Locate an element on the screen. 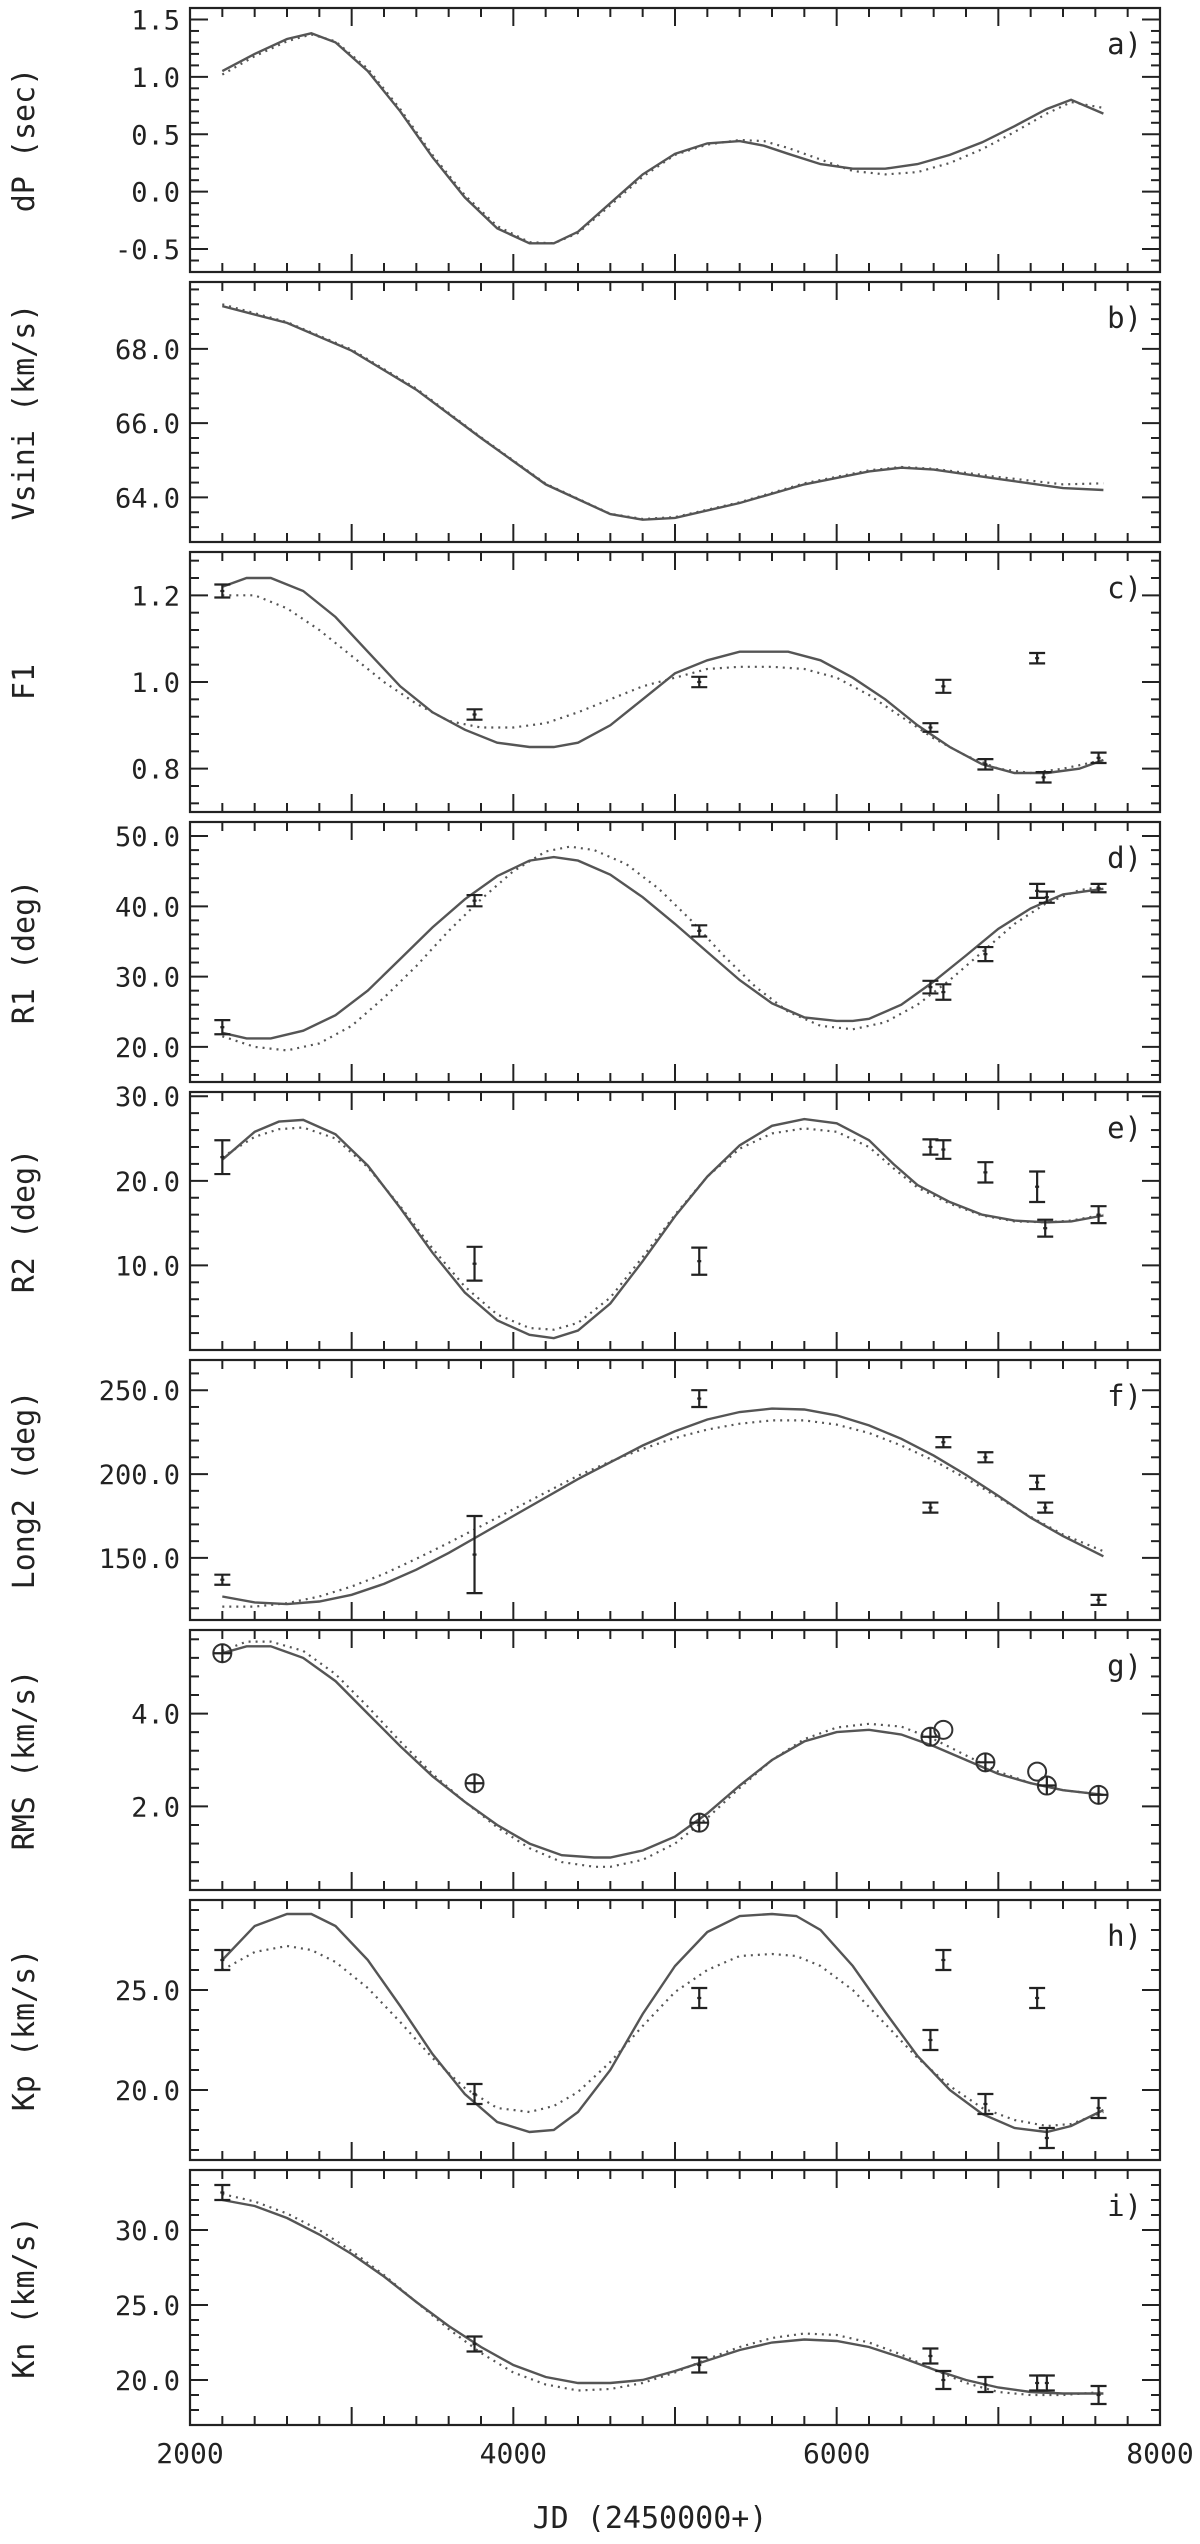 The image size is (1200, 2544). panel-tag: c) is located at coordinates (1124, 588).